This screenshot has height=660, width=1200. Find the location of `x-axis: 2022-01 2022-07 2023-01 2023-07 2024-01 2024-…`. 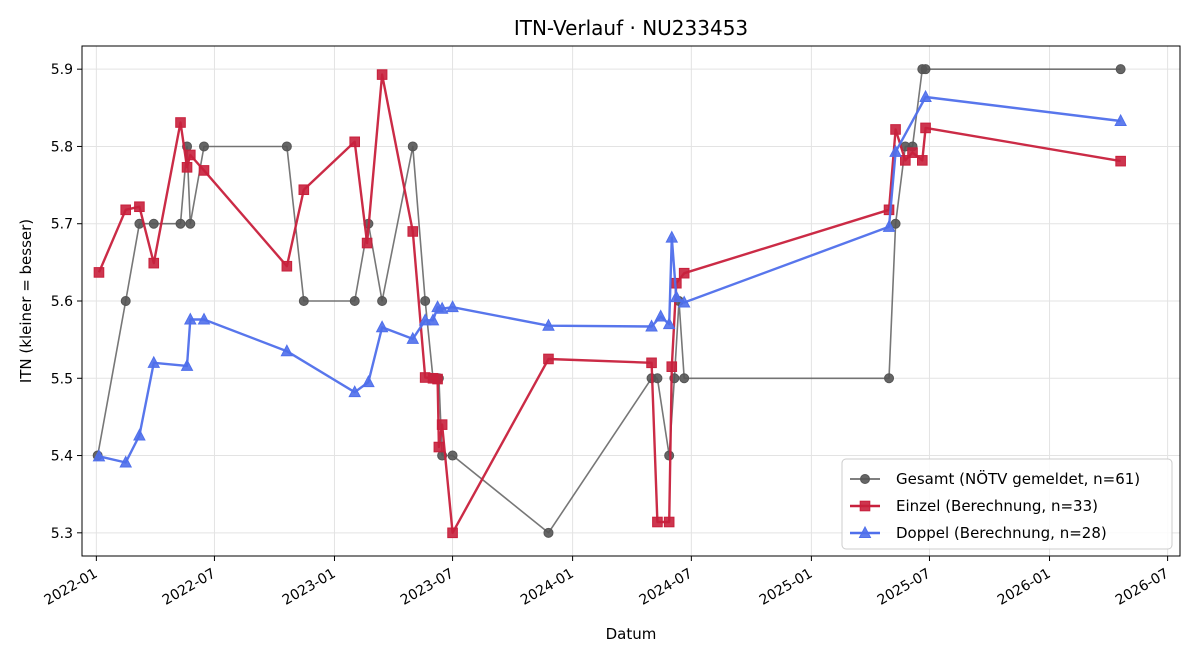

x-axis: 2022-01 2022-07 2023-01 2023-07 2024-01 2024-… is located at coordinates (607, 582).